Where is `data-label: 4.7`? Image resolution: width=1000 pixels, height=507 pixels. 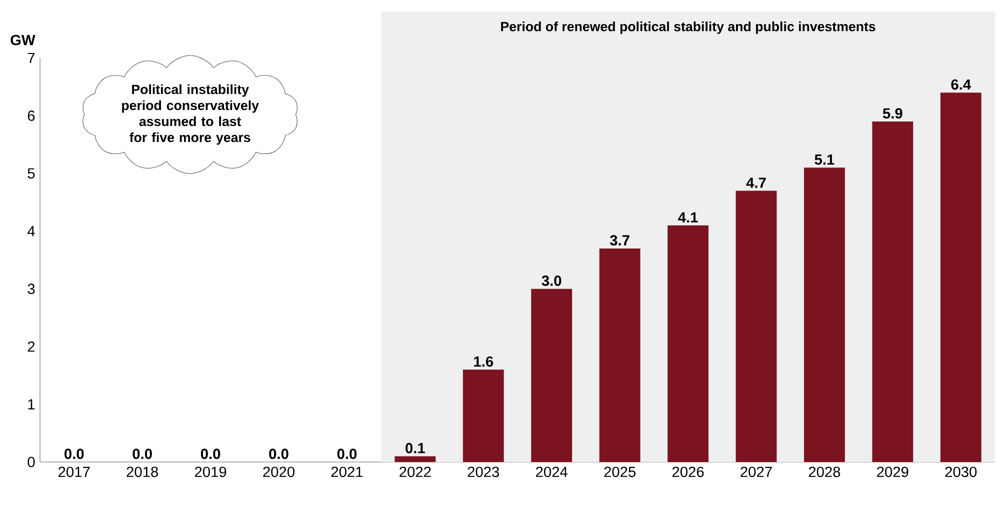 data-label: 4.7 is located at coordinates (756, 183).